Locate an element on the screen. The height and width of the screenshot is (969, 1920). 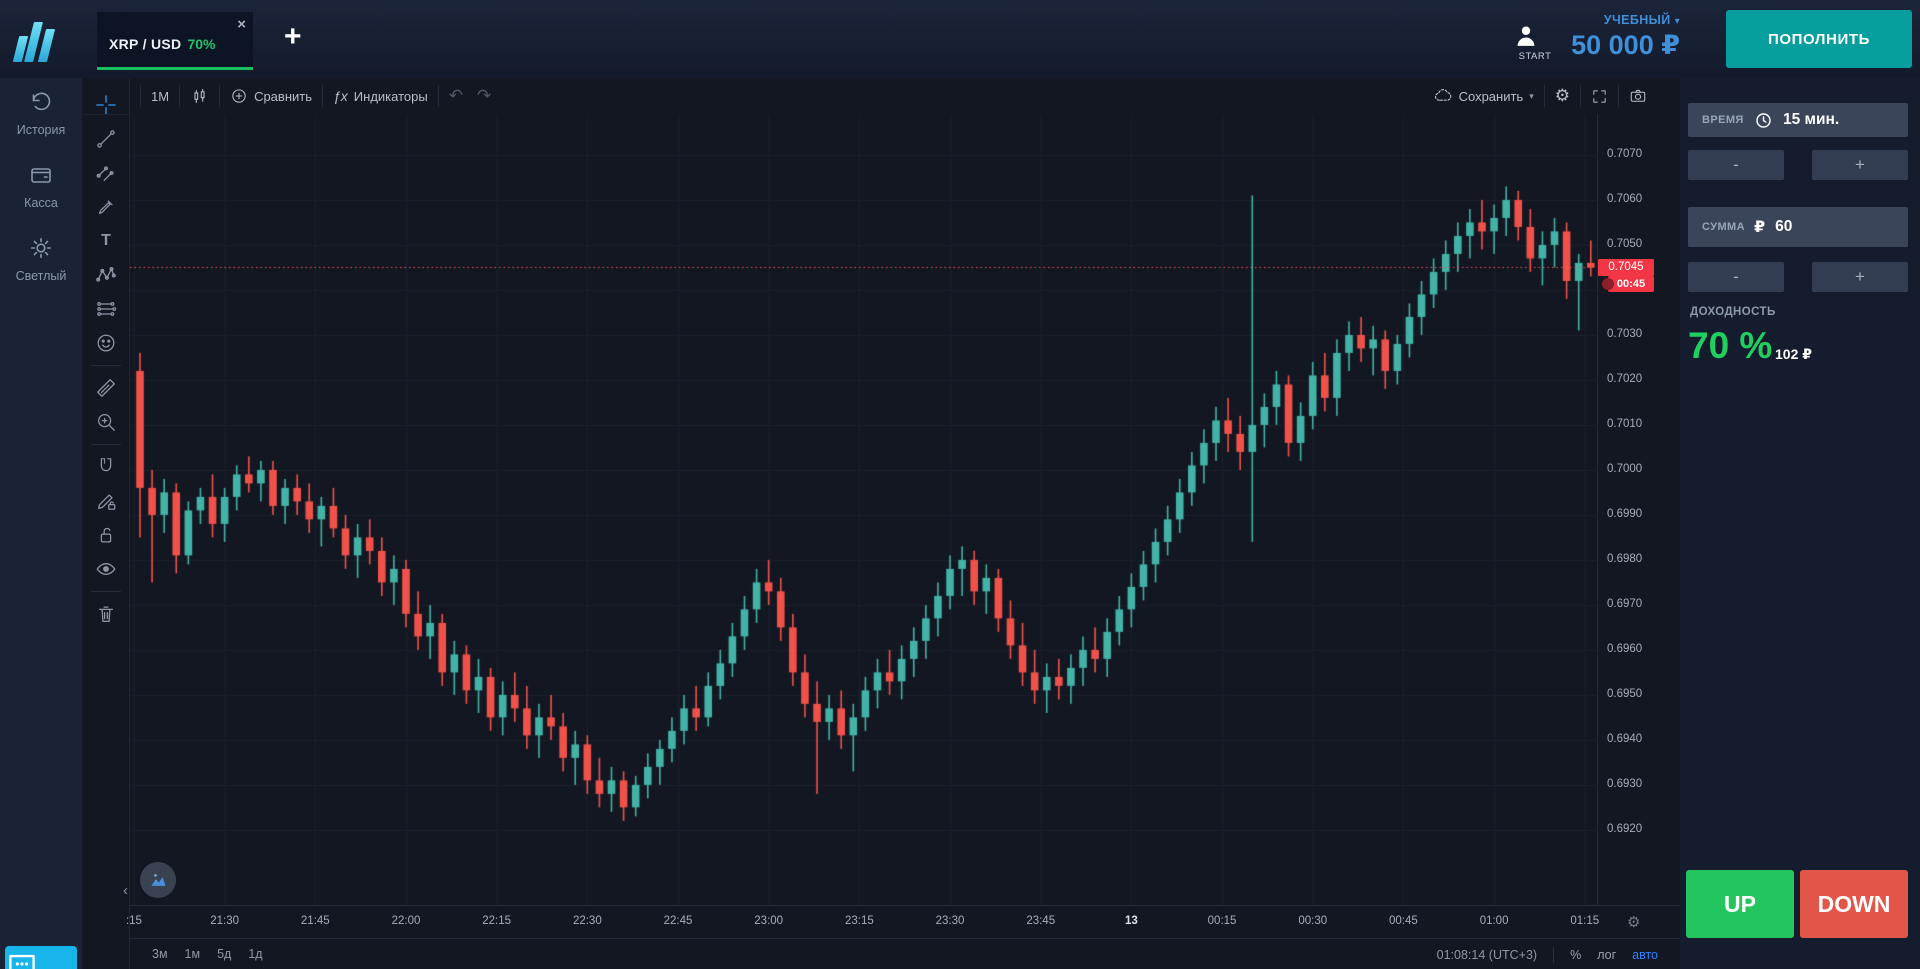
tool-brush-icon is located at coordinates (106, 207).